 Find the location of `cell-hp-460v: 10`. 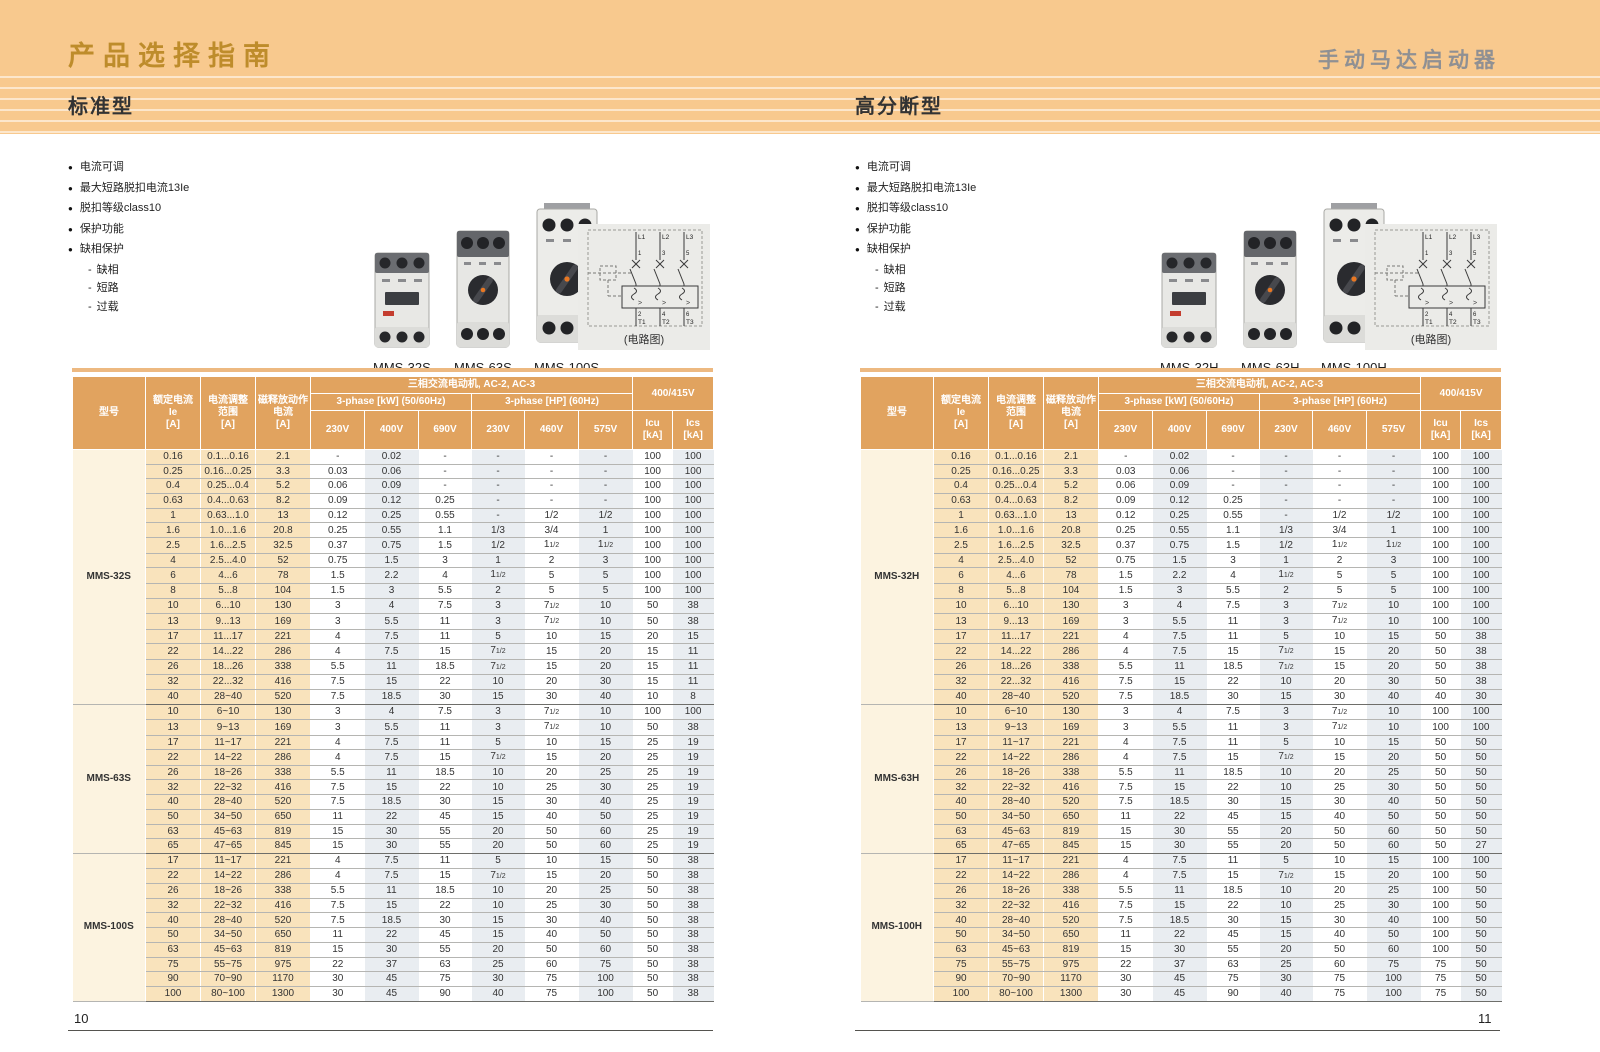

cell-hp-460v: 10 is located at coordinates (1339, 743).